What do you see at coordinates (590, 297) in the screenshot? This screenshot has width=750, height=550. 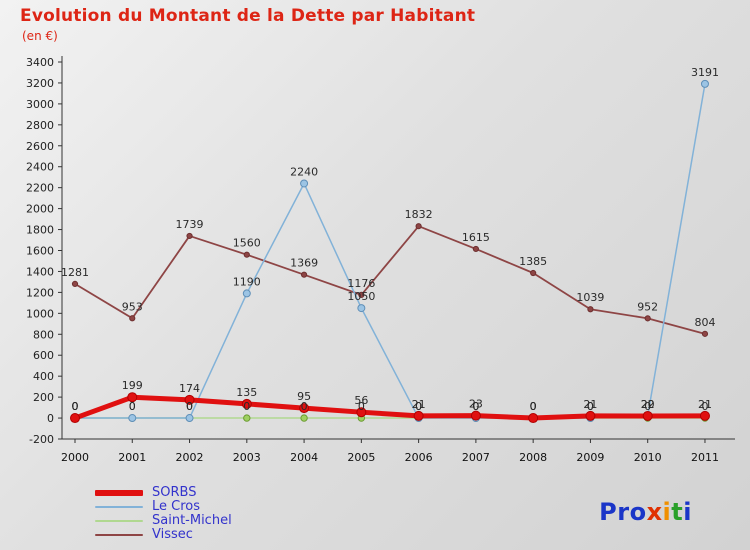 I see `svg-text: 1039` at bounding box center [590, 297].